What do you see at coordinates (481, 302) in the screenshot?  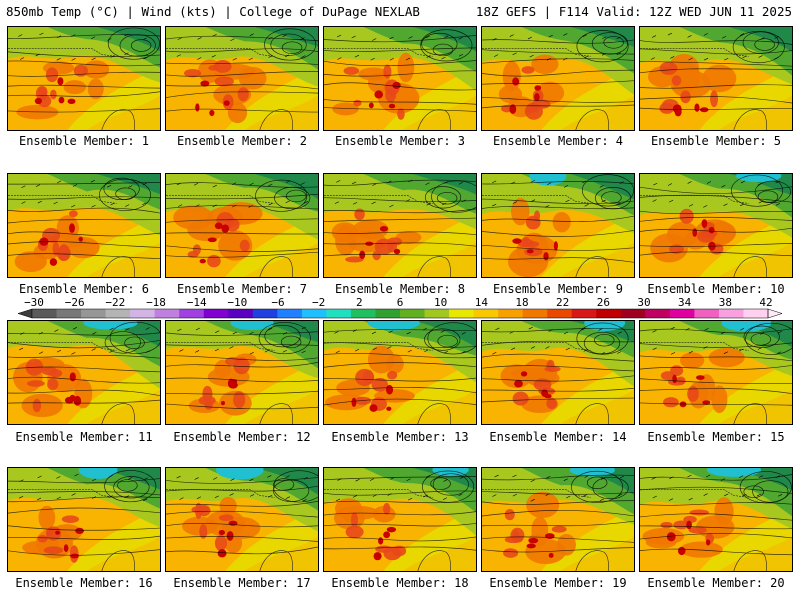 I see `colorbar-tick-label: 14` at bounding box center [481, 302].